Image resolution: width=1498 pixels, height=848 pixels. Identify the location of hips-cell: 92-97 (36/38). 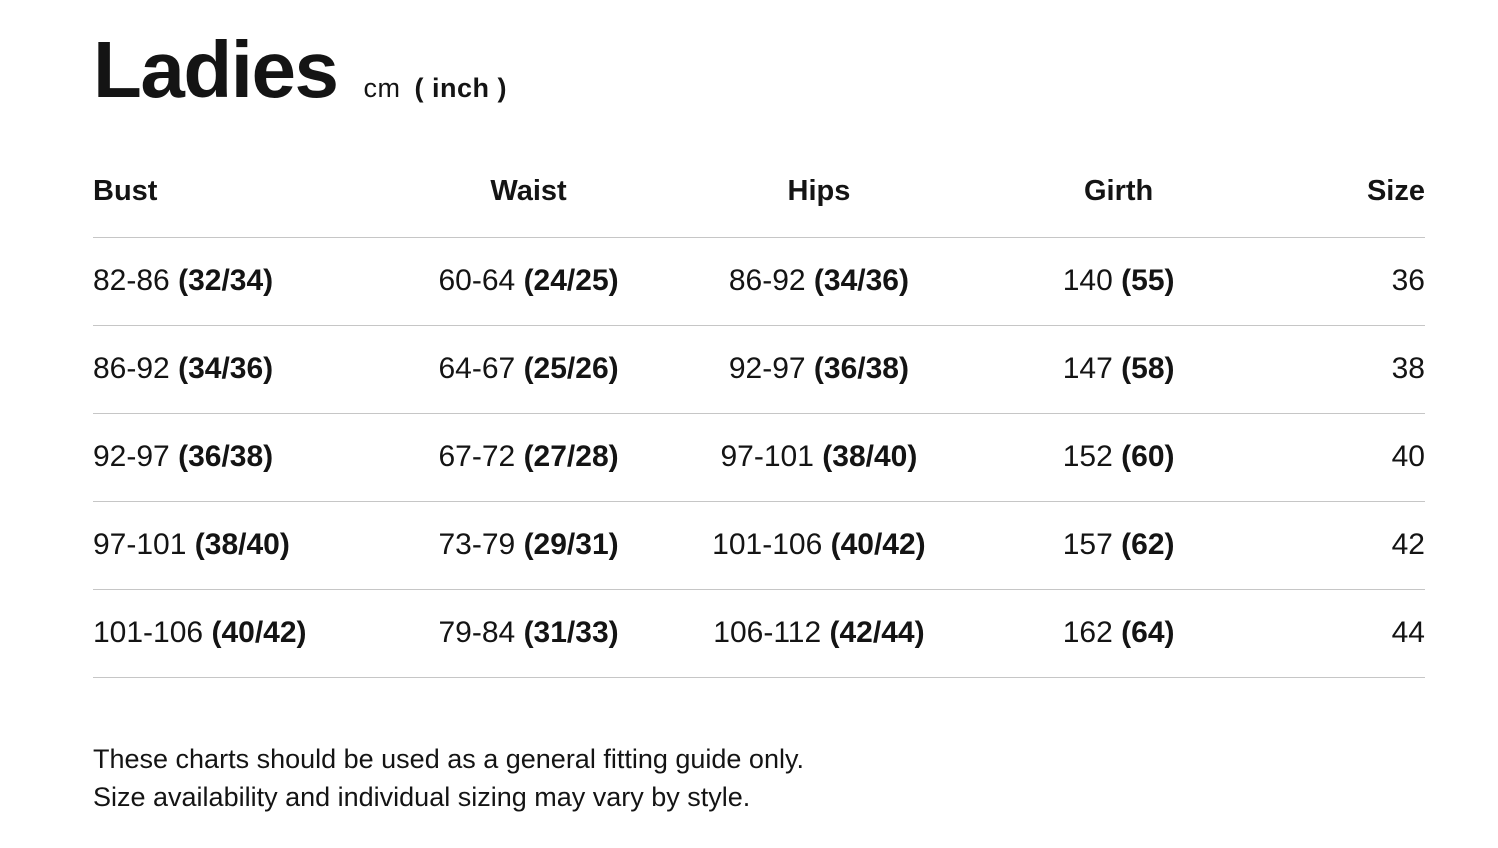
(819, 369).